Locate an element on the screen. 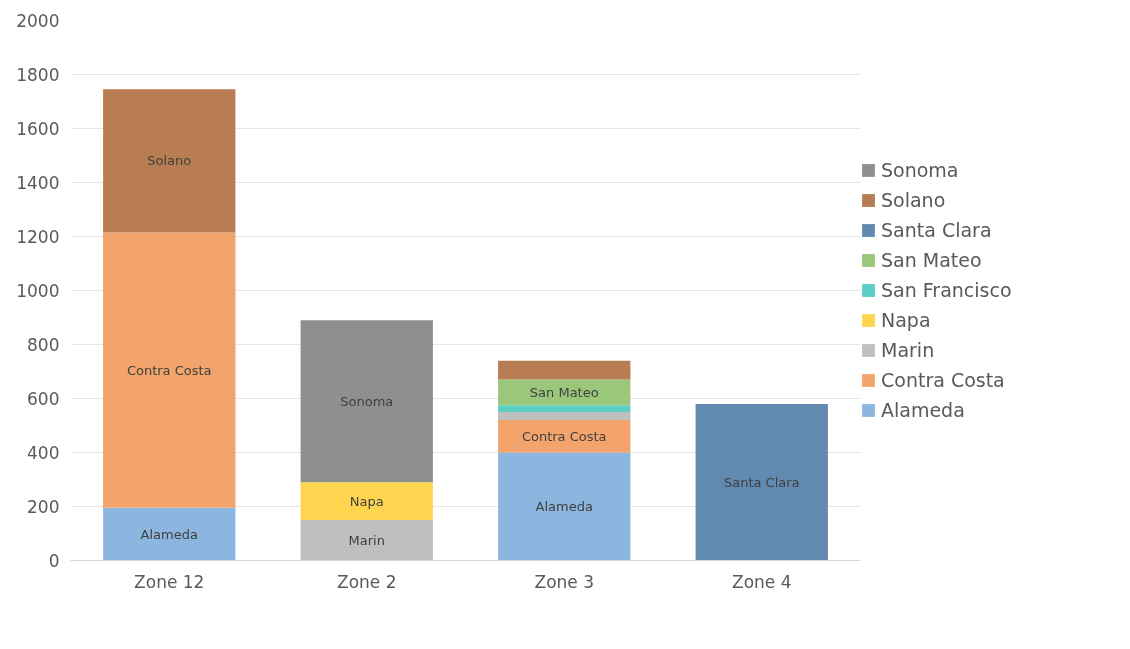  data-label: Marin is located at coordinates (366, 540).